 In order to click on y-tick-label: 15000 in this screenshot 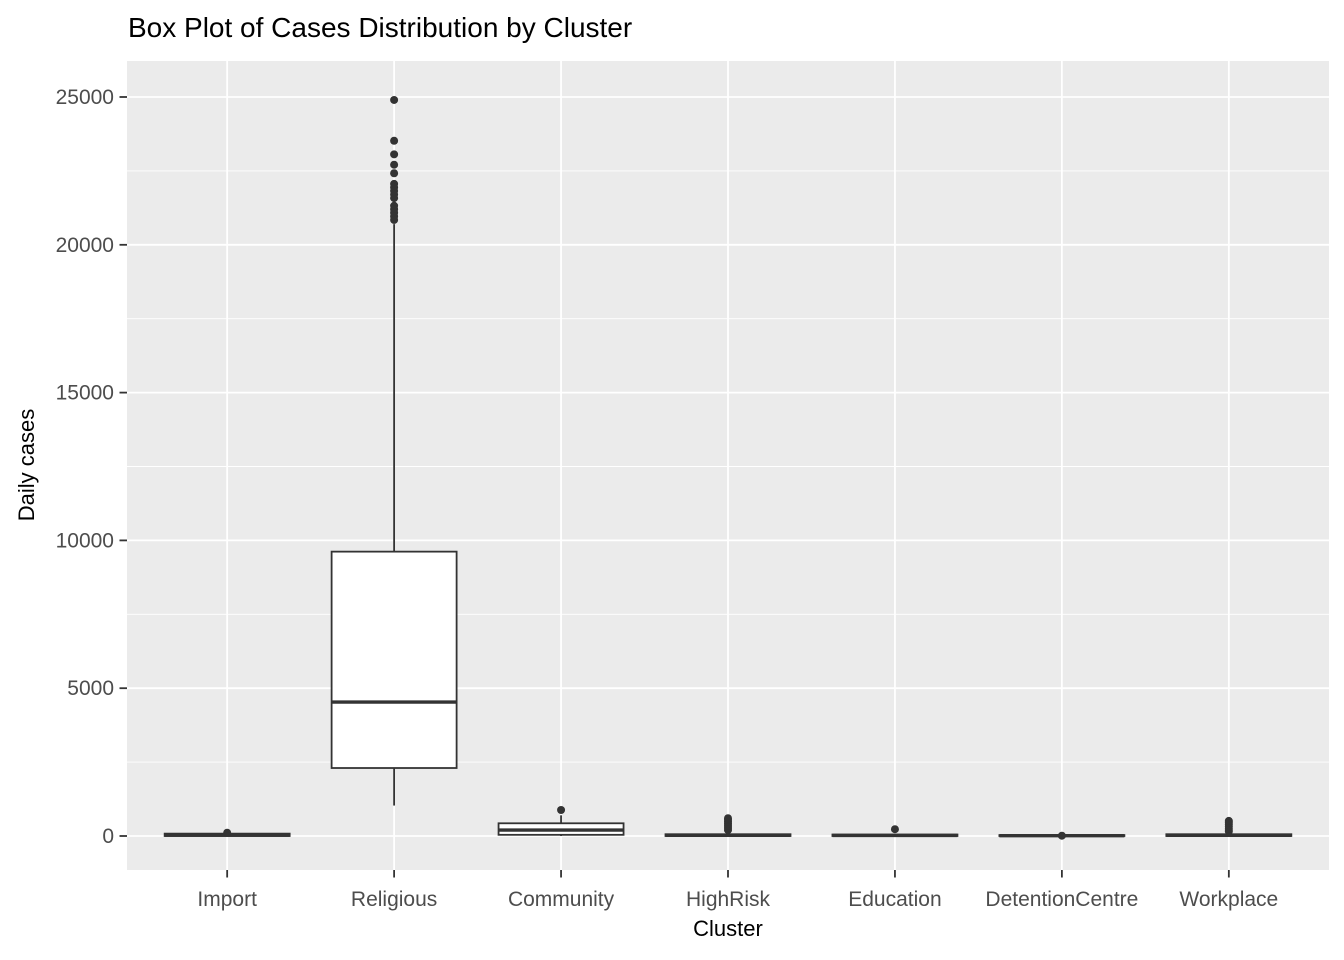, I will do `click(85, 393)`.